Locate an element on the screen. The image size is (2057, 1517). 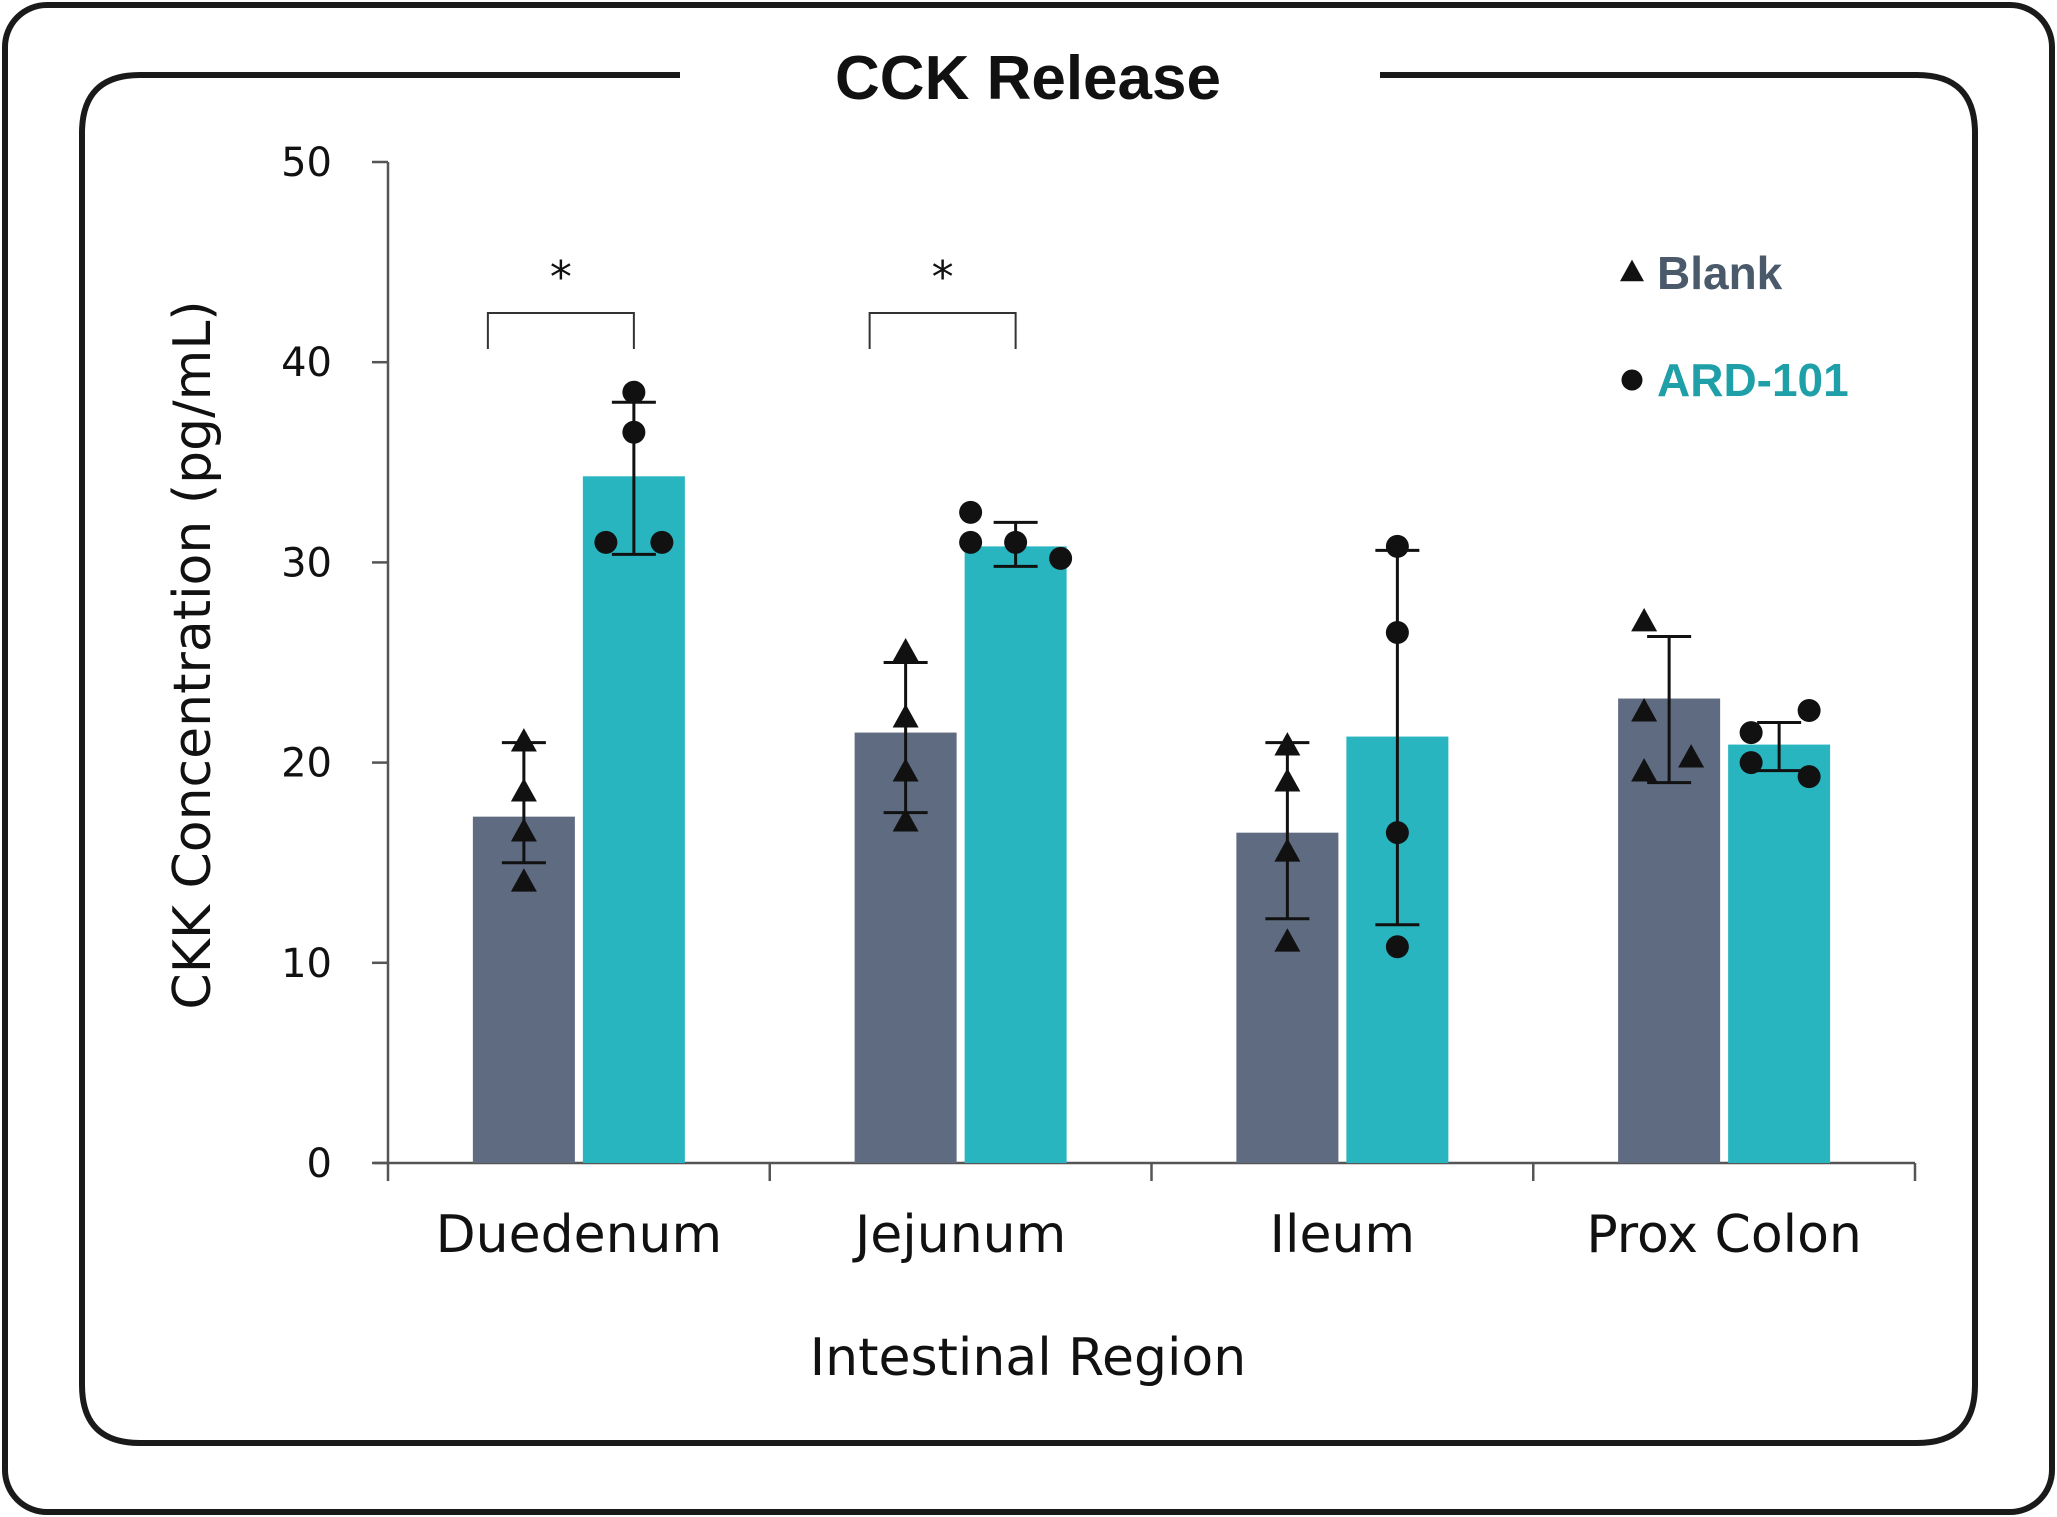
category-label: Ileum is located at coordinates (1342, 1235).